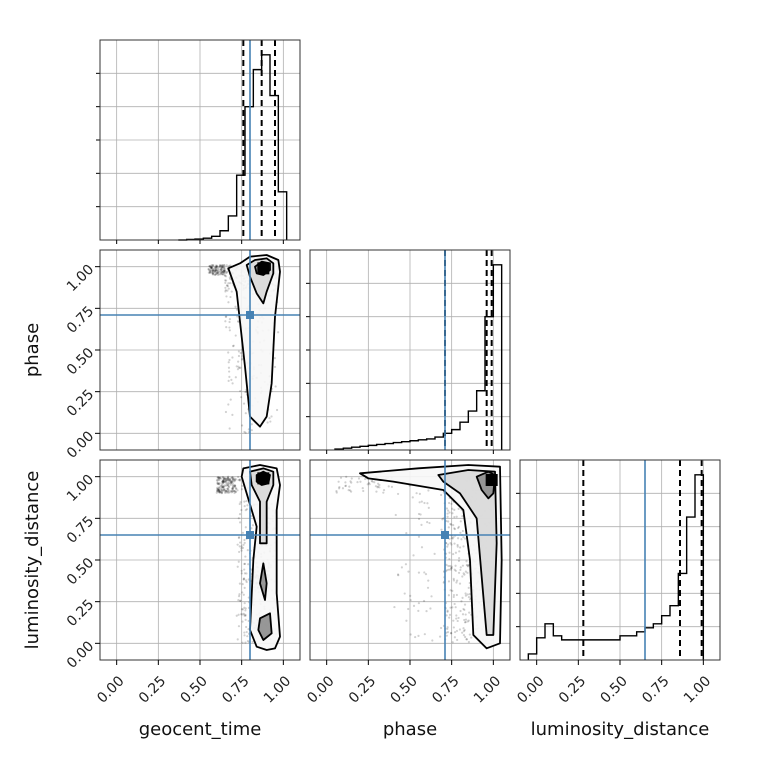  What do you see at coordinates (32, 350) in the screenshot?
I see `y-label-phase: phase` at bounding box center [32, 350].